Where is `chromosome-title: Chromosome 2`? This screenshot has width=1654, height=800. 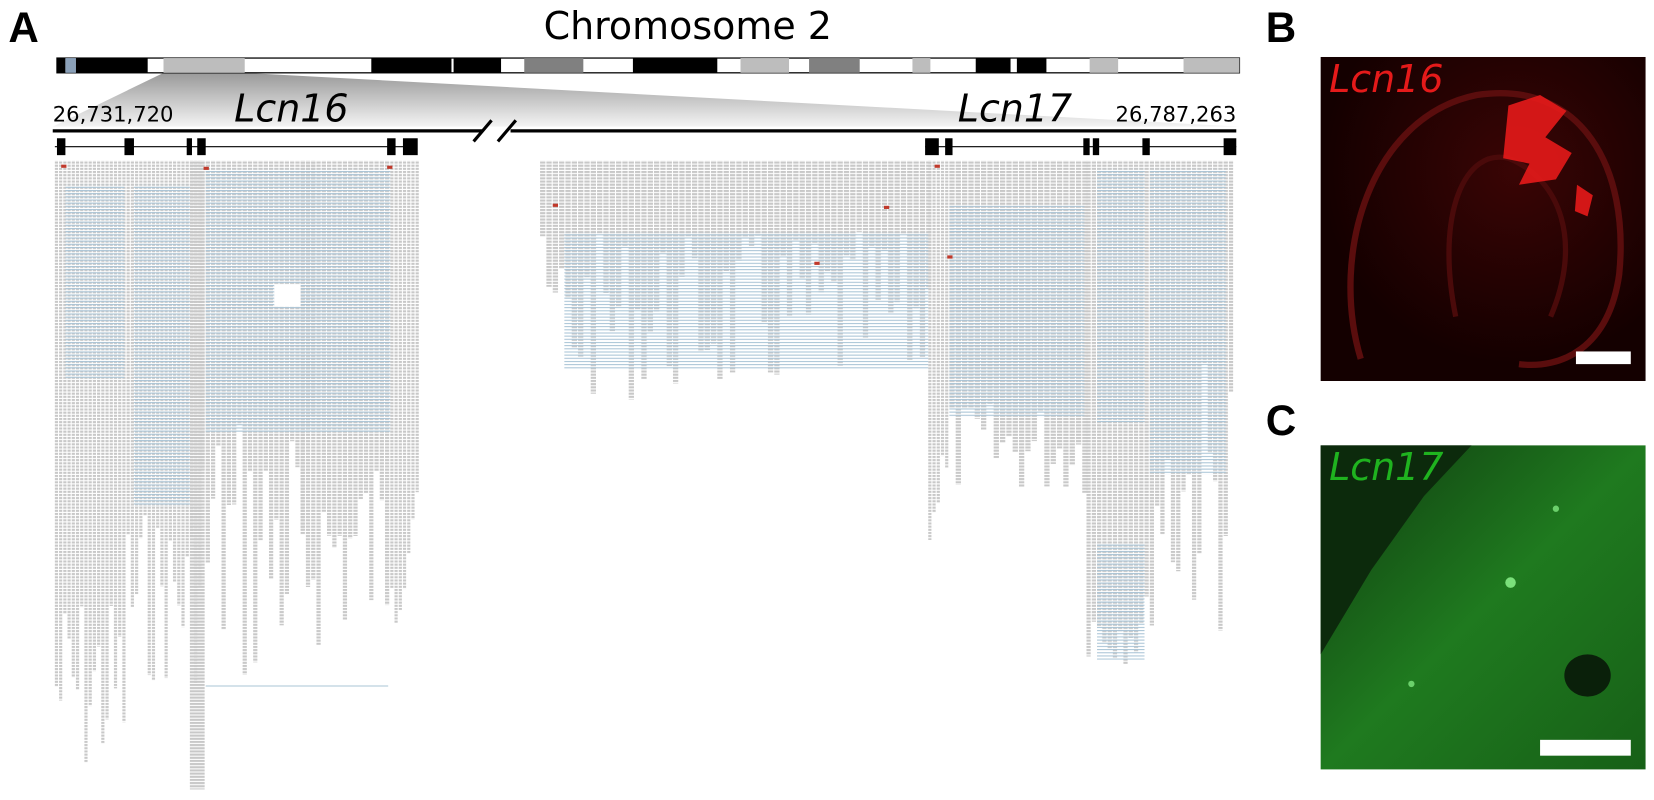 chromosome-title: Chromosome 2 is located at coordinates (688, 26).